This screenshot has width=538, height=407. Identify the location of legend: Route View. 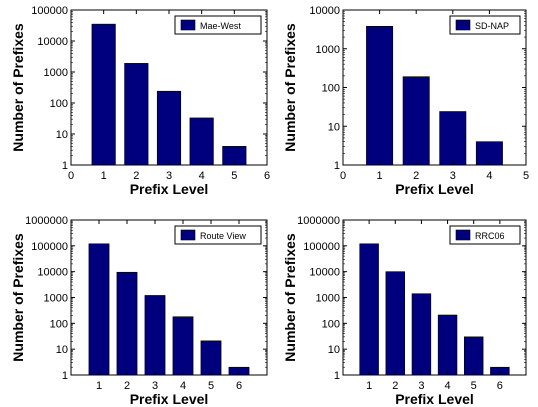
(218, 235).